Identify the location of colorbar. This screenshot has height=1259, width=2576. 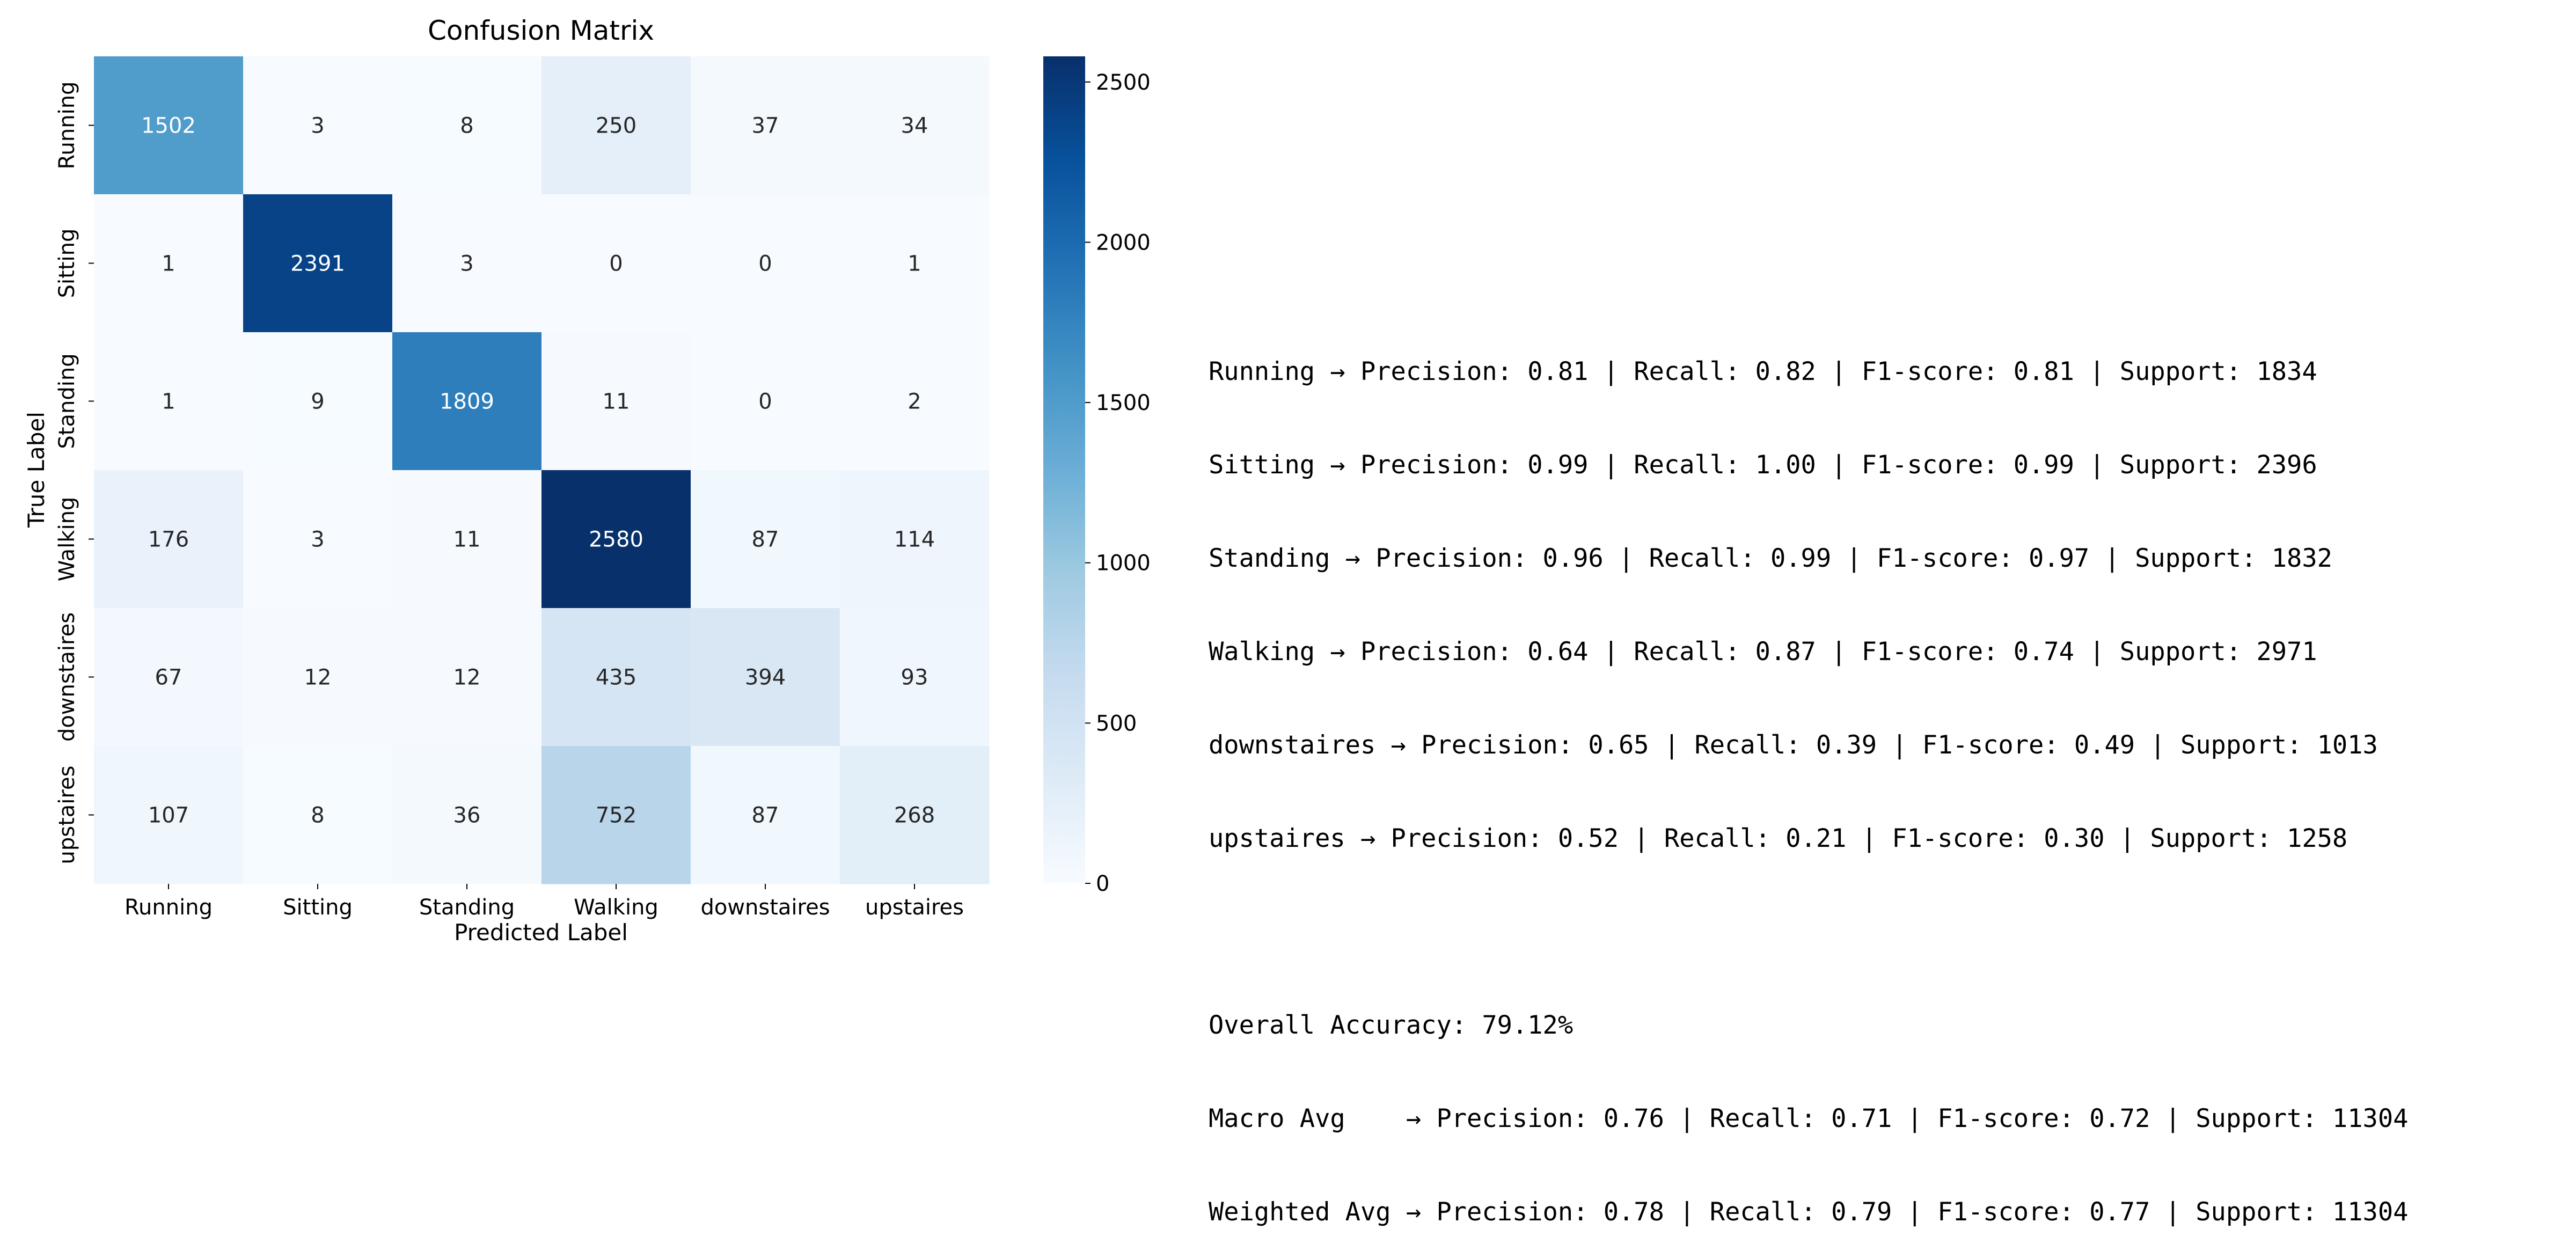
(1064, 470).